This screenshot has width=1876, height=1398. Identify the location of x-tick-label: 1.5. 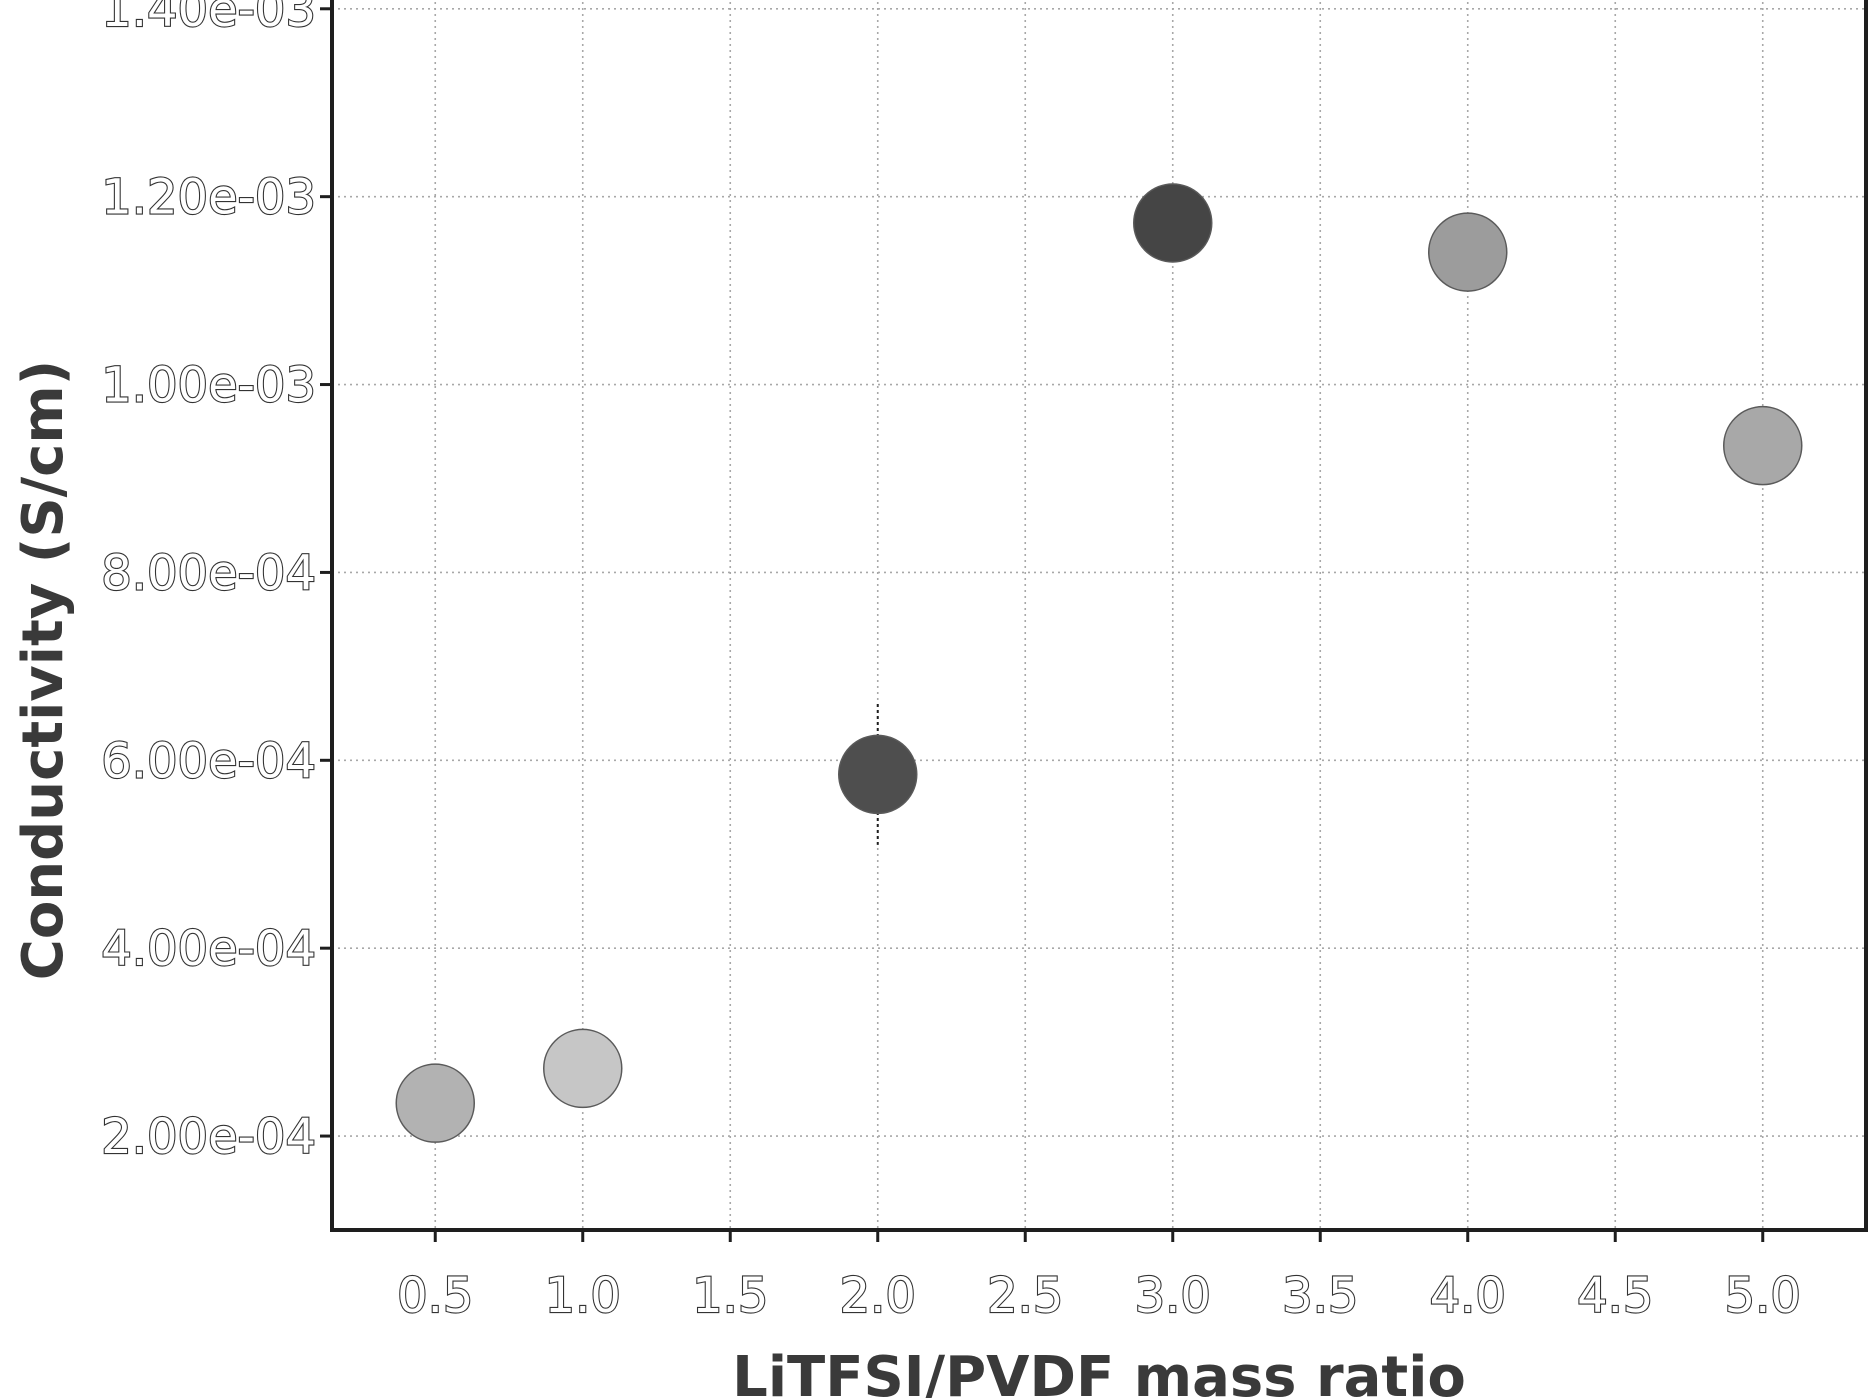
(730, 1296).